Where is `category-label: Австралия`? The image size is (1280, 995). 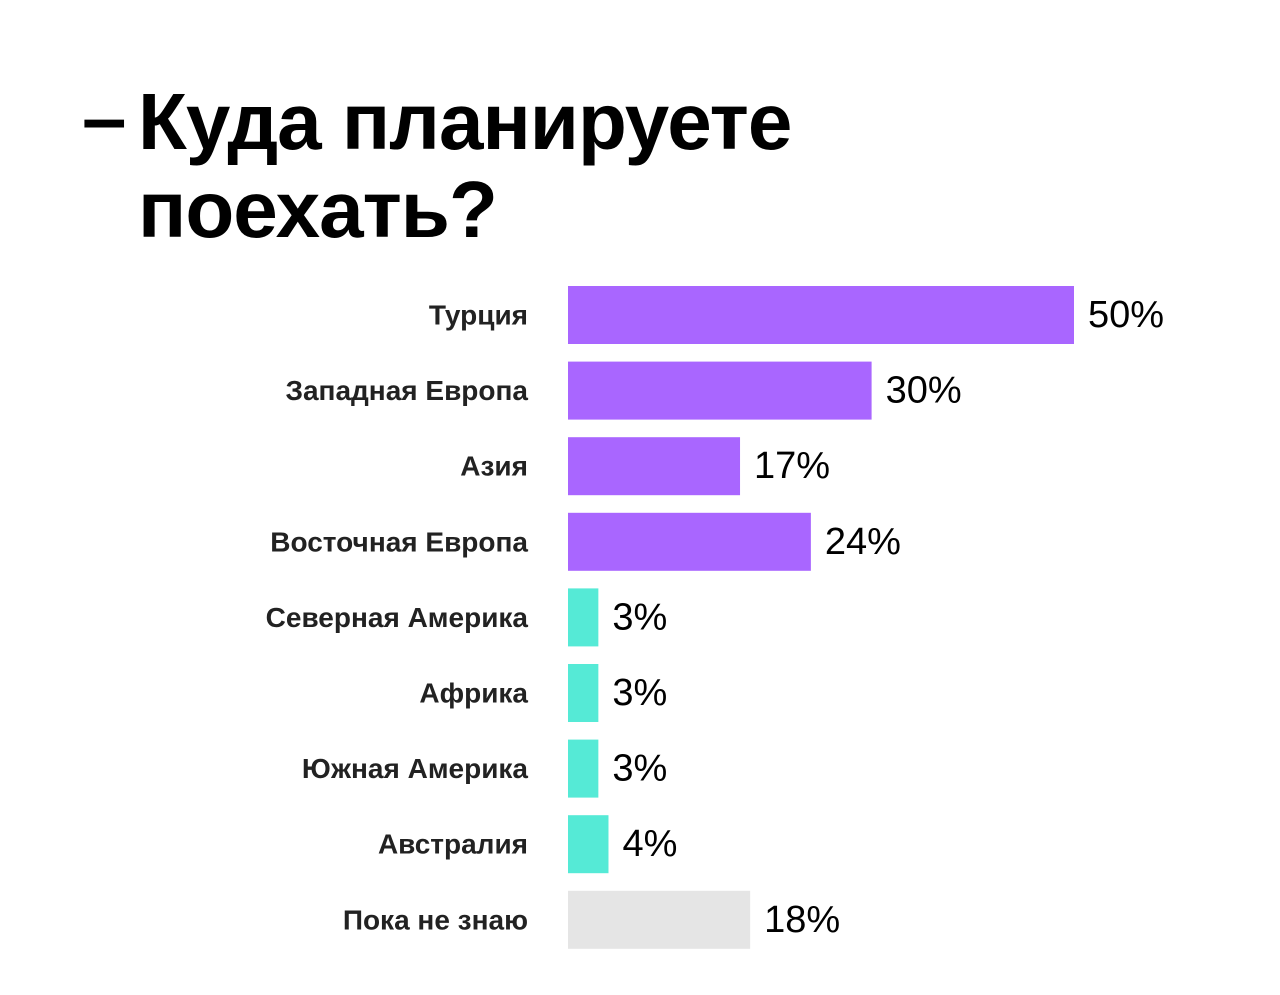
category-label: Австралия is located at coordinates (453, 844).